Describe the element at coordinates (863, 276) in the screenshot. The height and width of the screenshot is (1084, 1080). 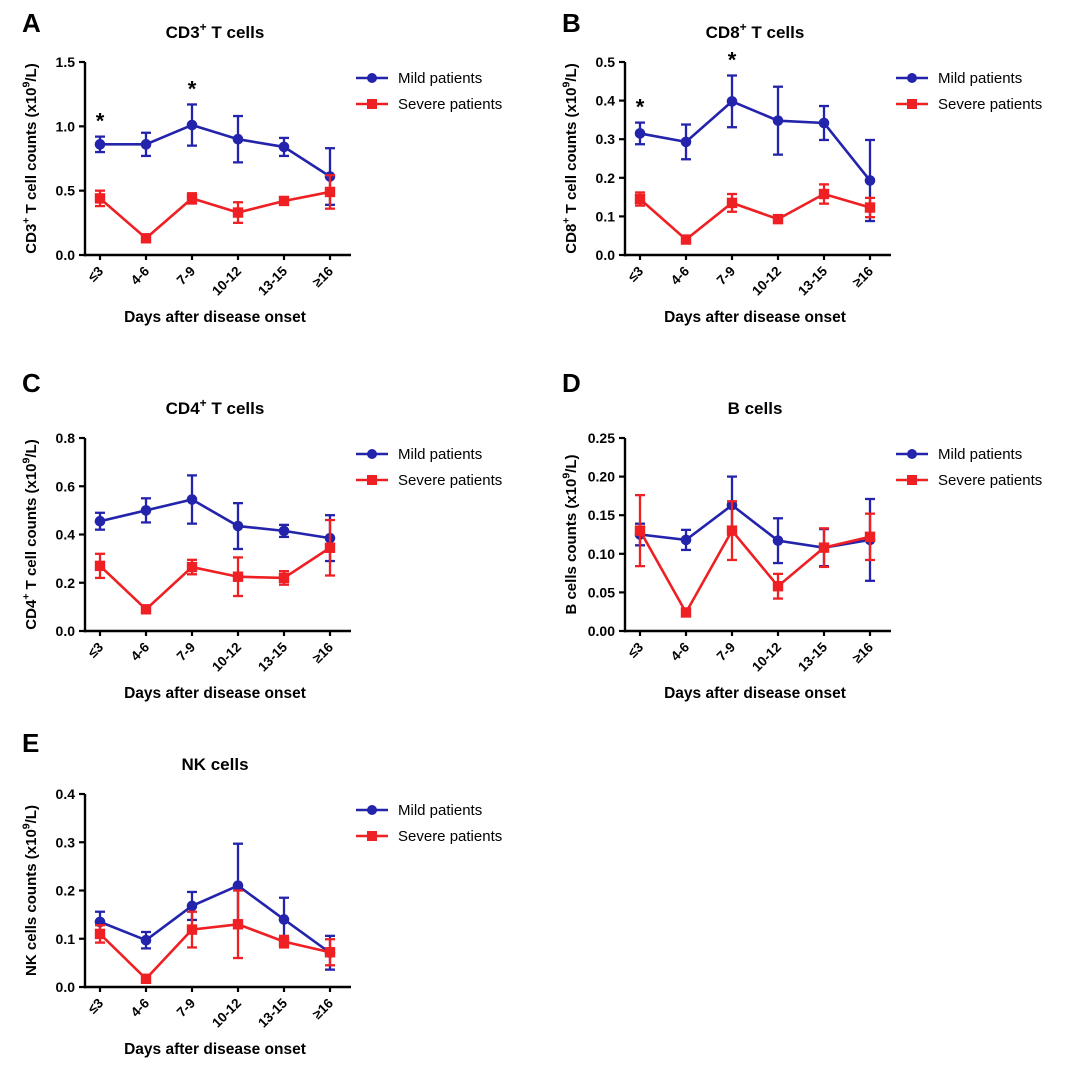
I see `x-tick-label: ≥16` at that location.